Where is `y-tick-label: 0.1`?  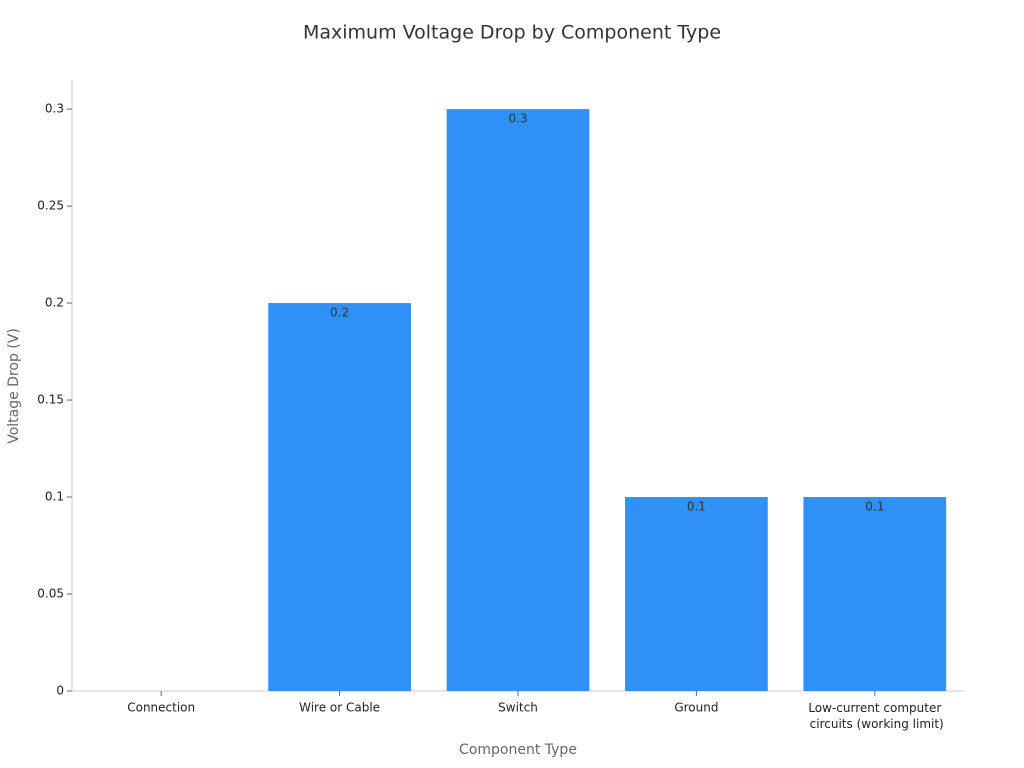
y-tick-label: 0.1 is located at coordinates (54, 497).